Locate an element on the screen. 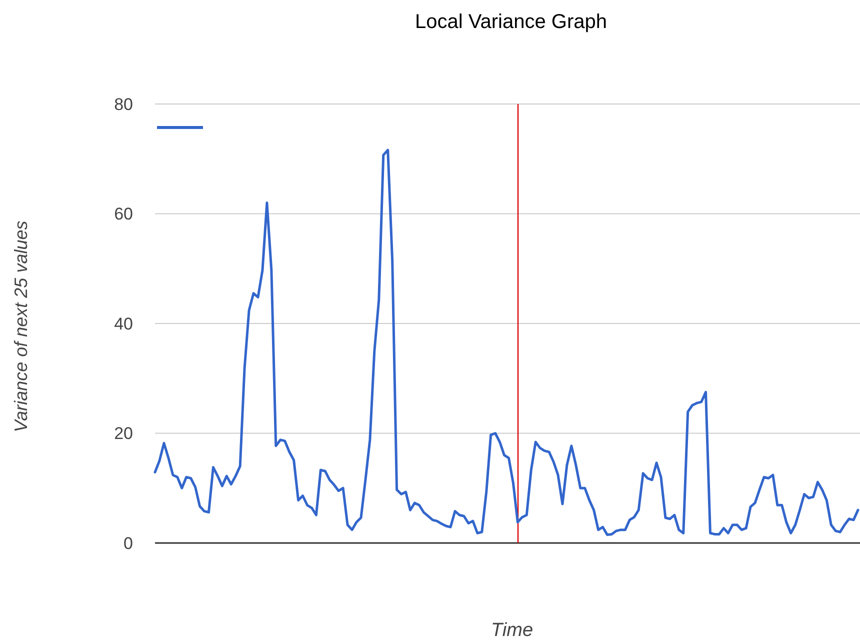  y-tick-label: 80 is located at coordinates (123, 104).